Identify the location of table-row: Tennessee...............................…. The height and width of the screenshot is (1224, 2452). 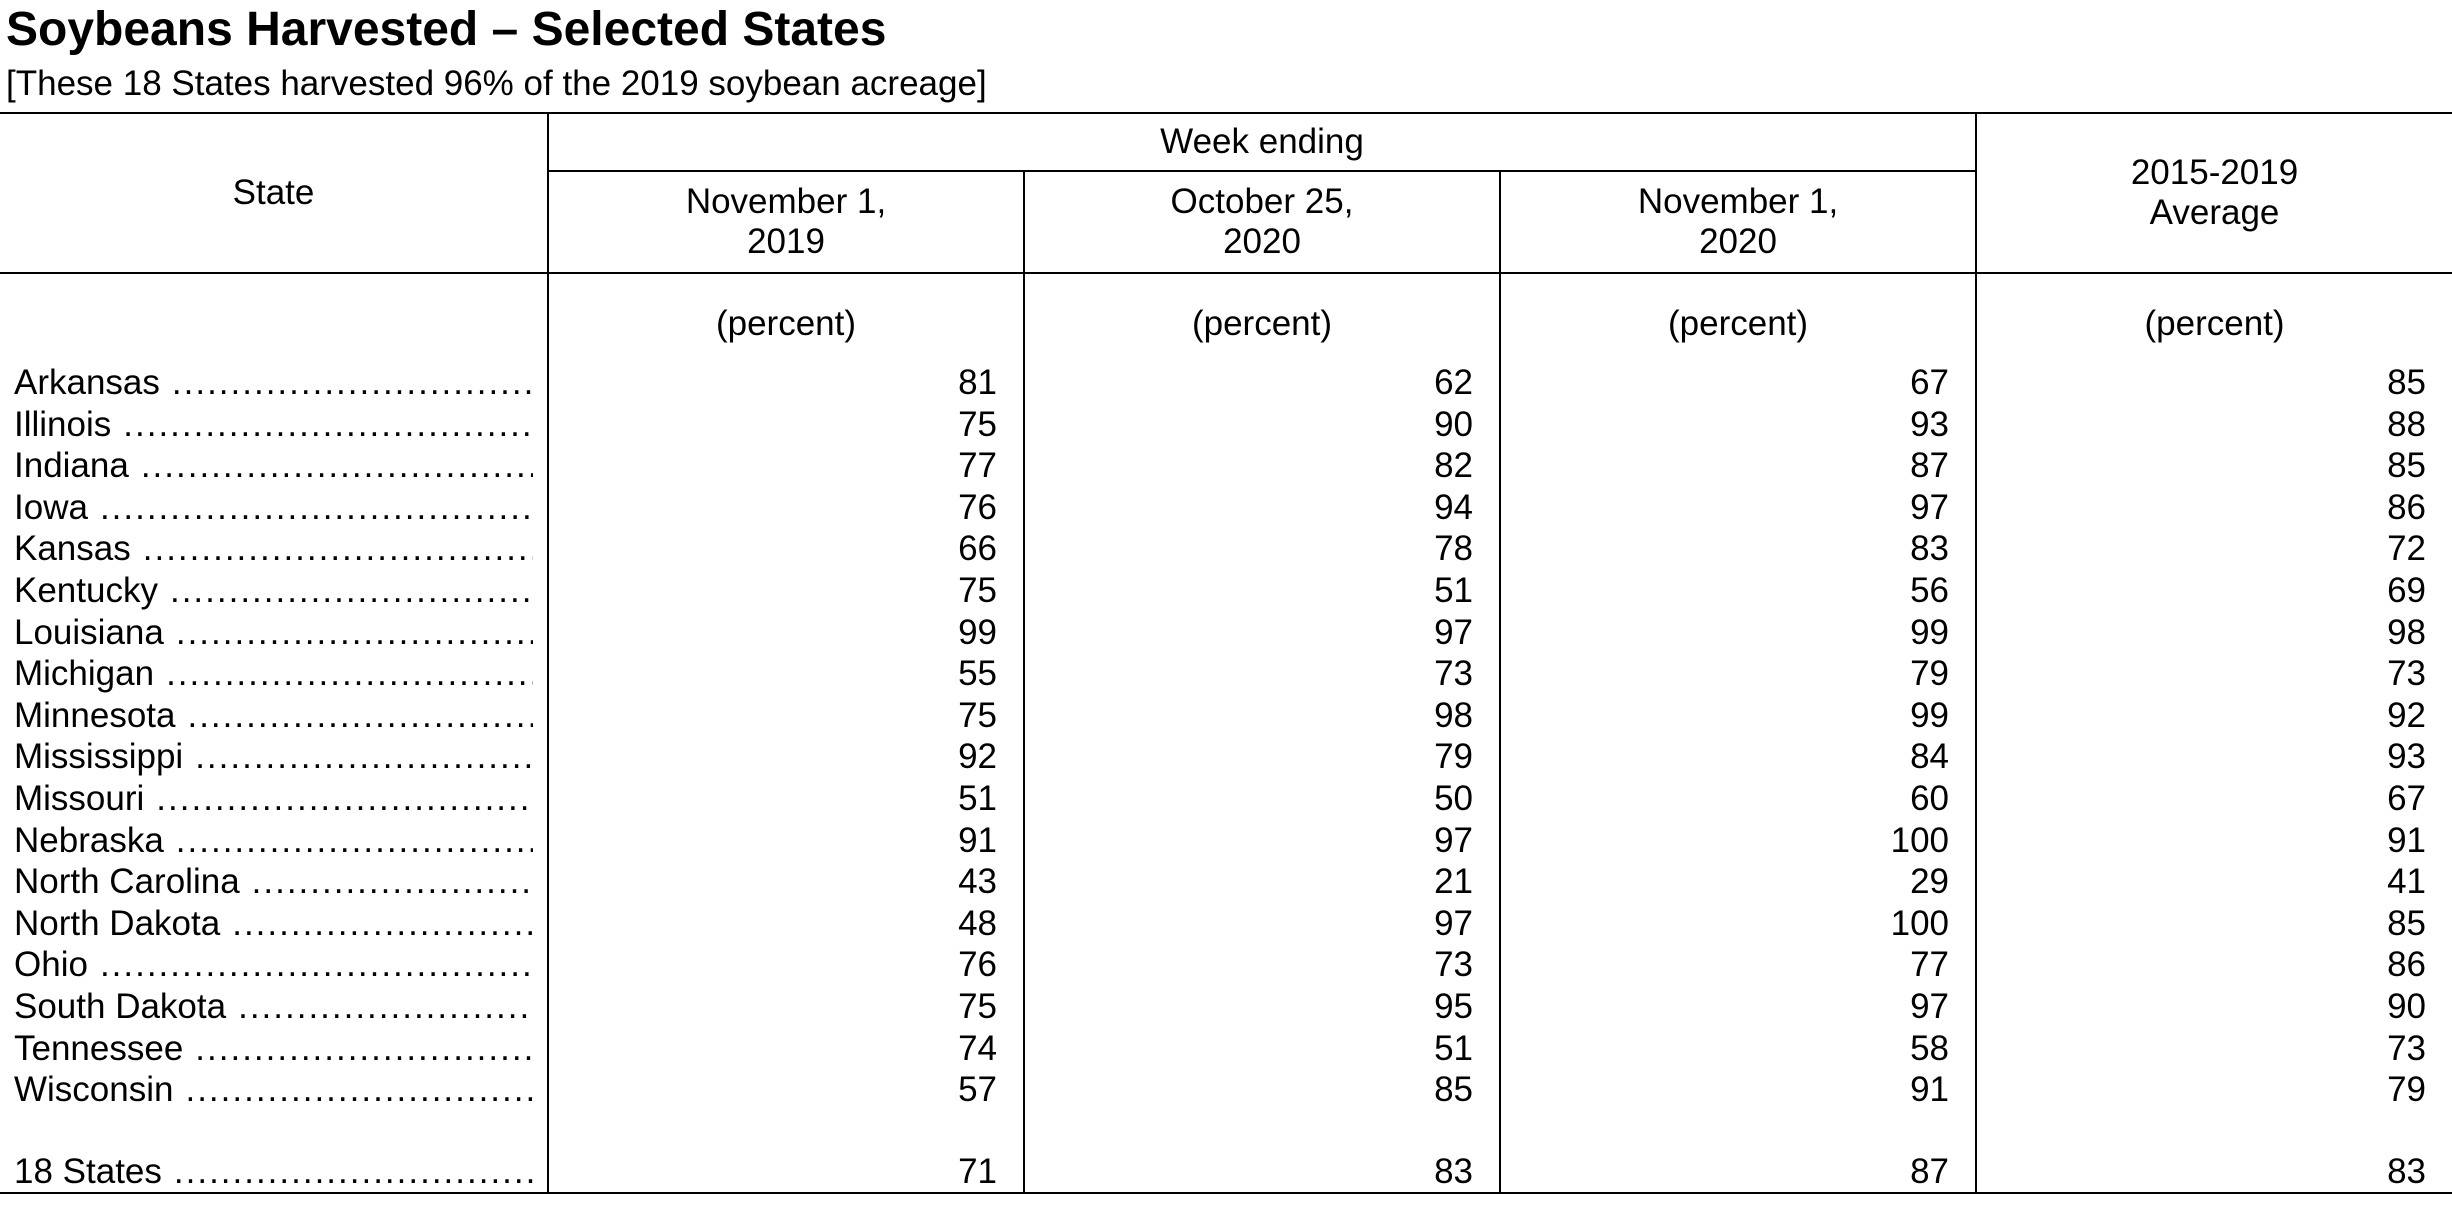
(1226, 1048).